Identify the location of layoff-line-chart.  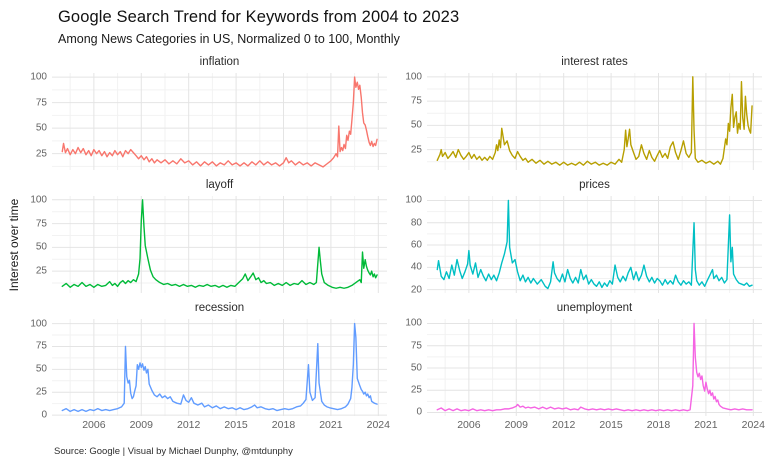
(219, 244).